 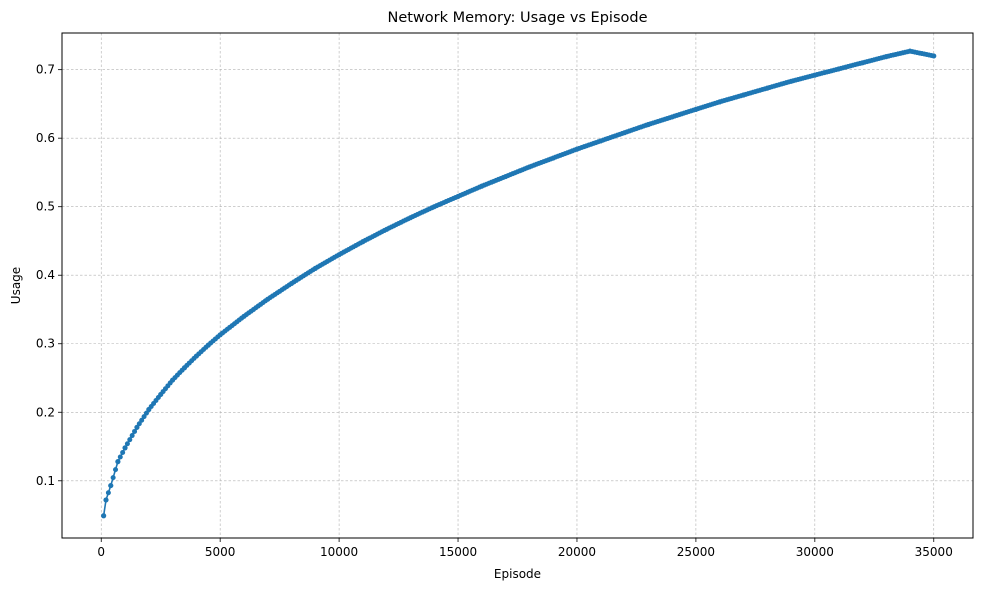 I want to click on y-tick-label: 0.7, so click(x=45, y=70).